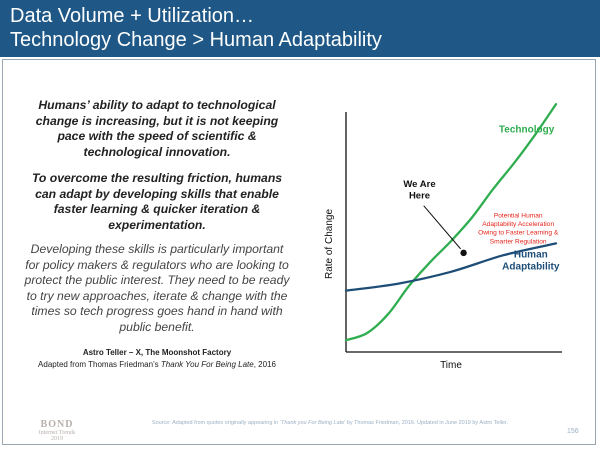 The image size is (600, 449). What do you see at coordinates (531, 255) in the screenshot?
I see `human-series-label-line1: Human` at bounding box center [531, 255].